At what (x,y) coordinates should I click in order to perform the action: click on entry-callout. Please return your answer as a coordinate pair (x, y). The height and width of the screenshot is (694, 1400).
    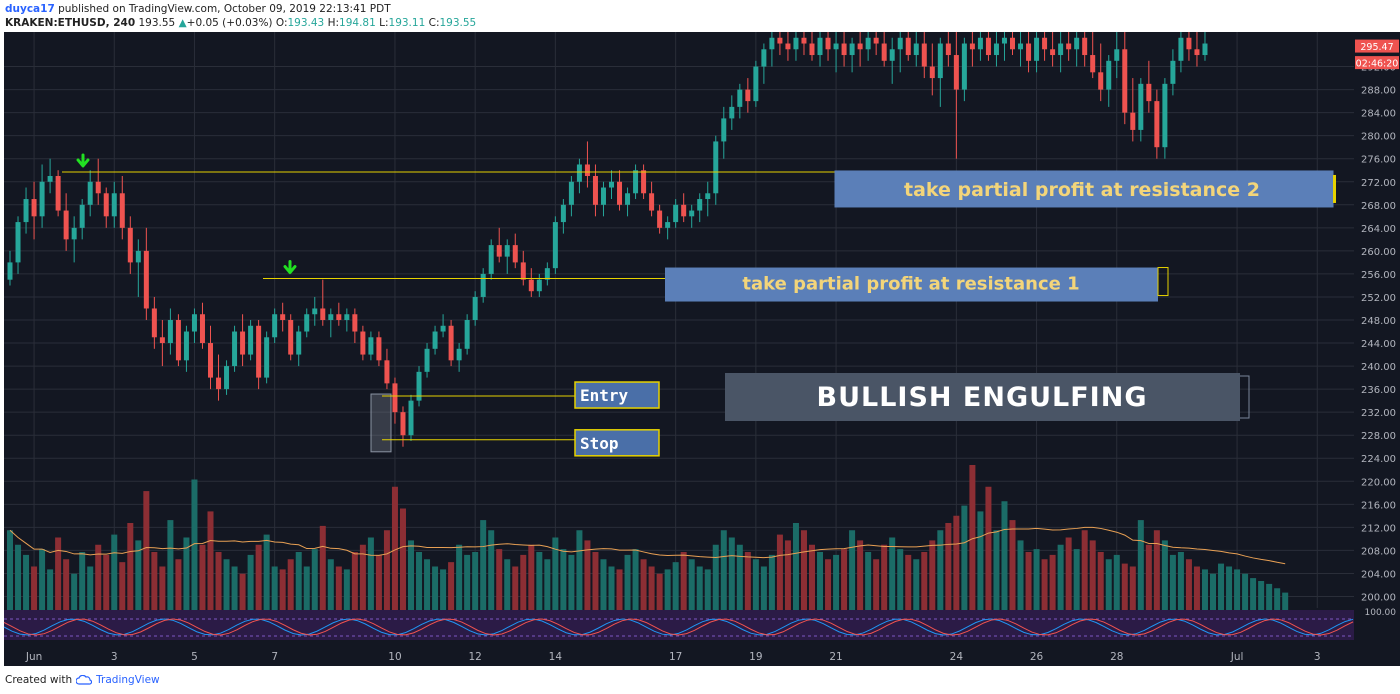
    Looking at the image, I should click on (617, 395).